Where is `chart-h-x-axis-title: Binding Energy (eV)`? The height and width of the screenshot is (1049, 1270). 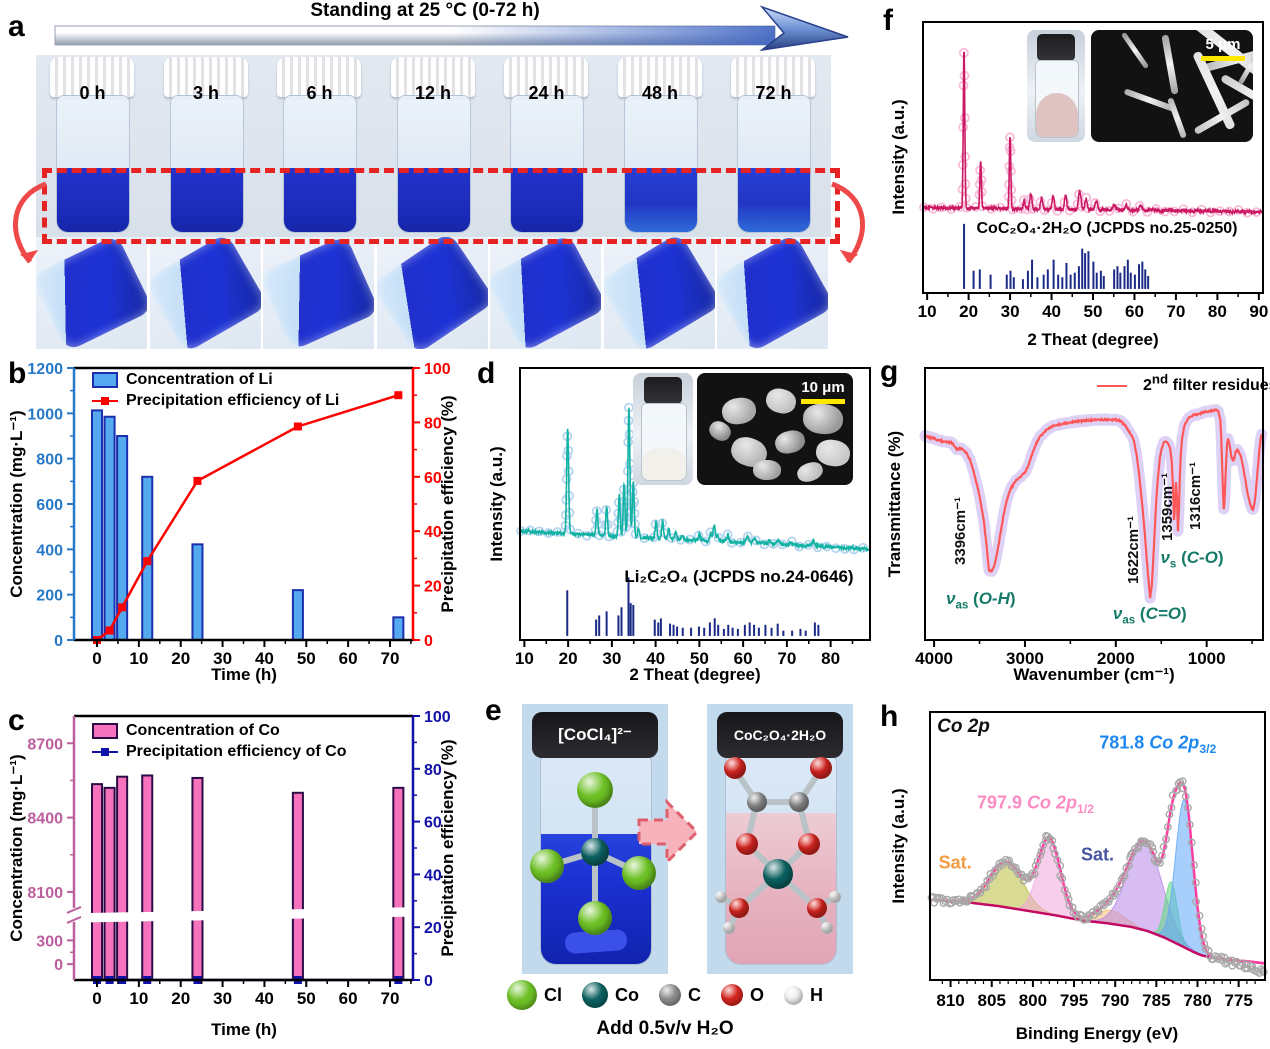 chart-h-x-axis-title: Binding Energy (eV) is located at coordinates (1097, 1033).